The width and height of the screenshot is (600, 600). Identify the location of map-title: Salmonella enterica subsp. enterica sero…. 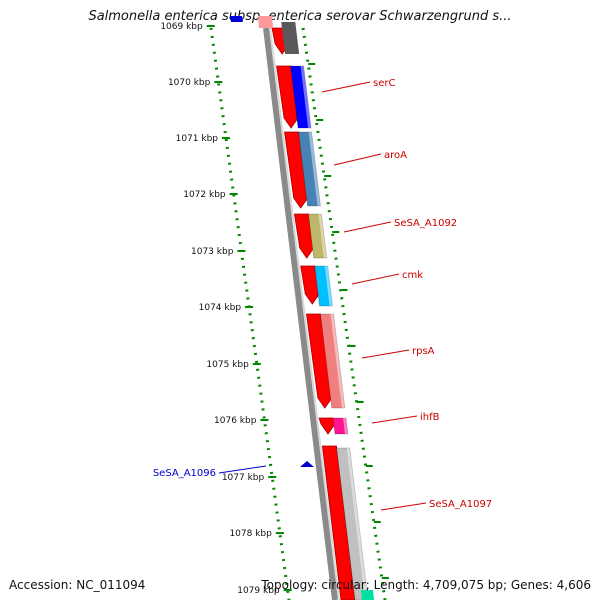
(300, 16).